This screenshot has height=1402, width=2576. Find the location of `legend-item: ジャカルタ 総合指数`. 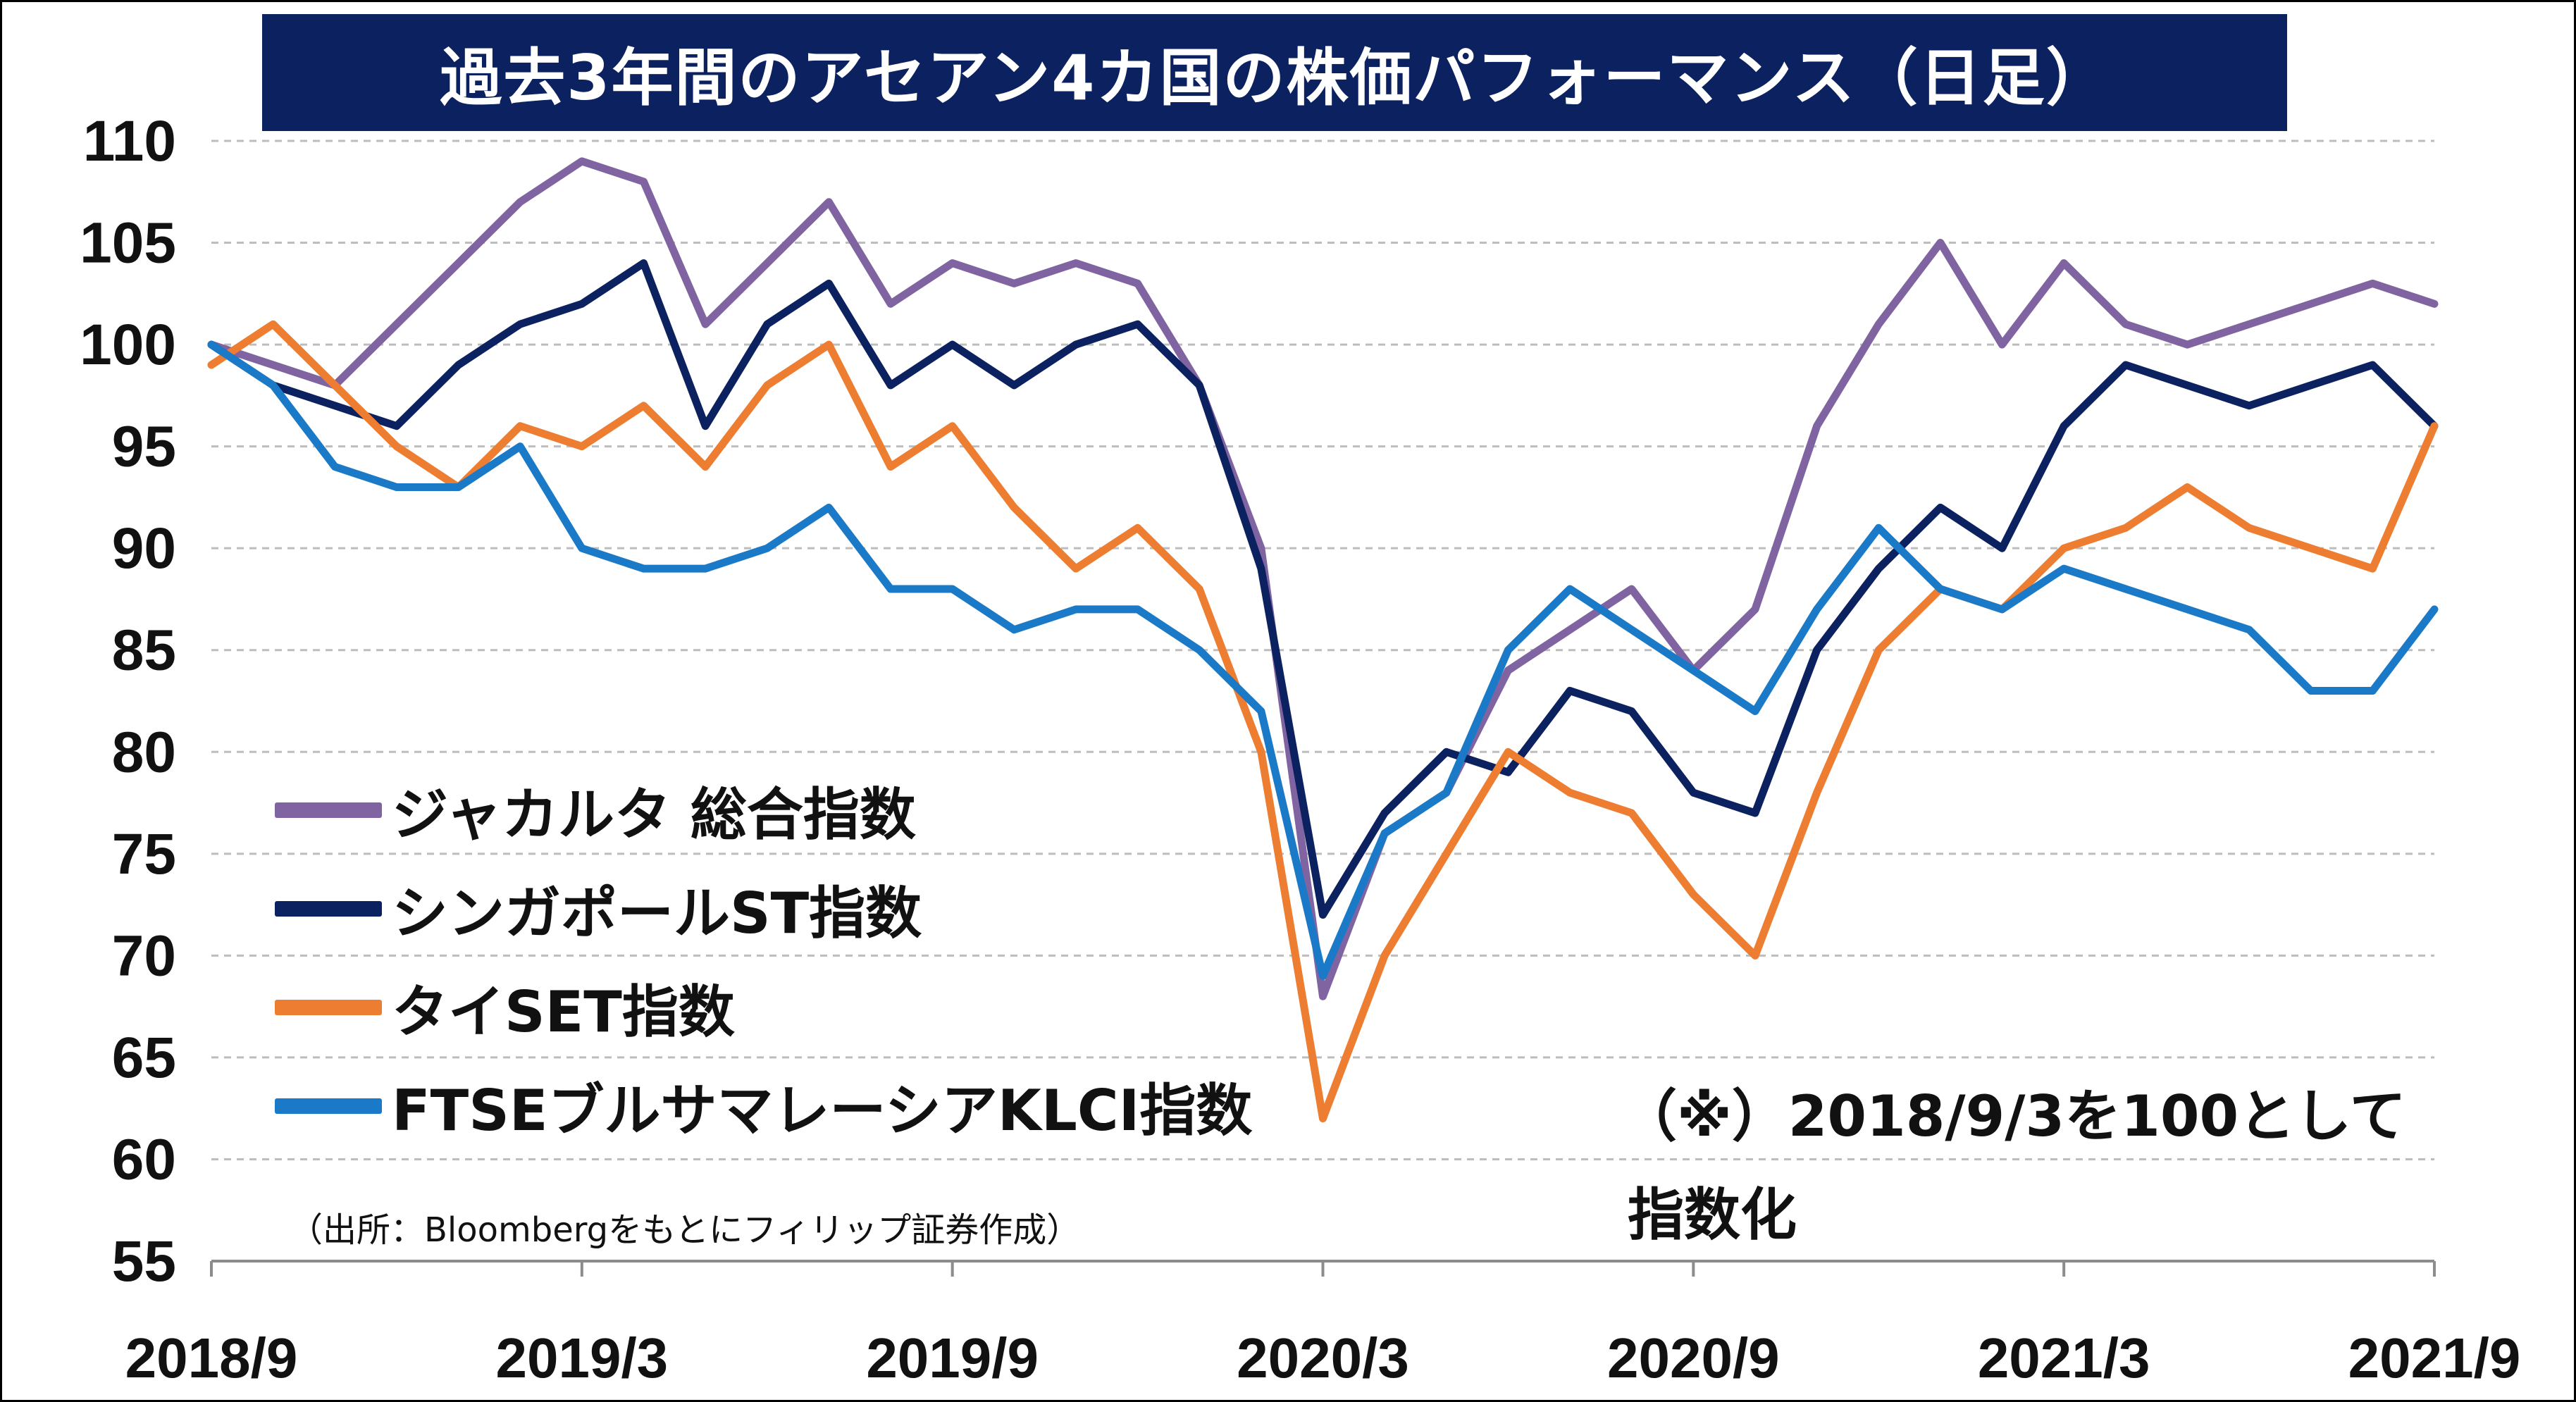

legend-item: ジャカルタ 総合指数 is located at coordinates (764, 810).